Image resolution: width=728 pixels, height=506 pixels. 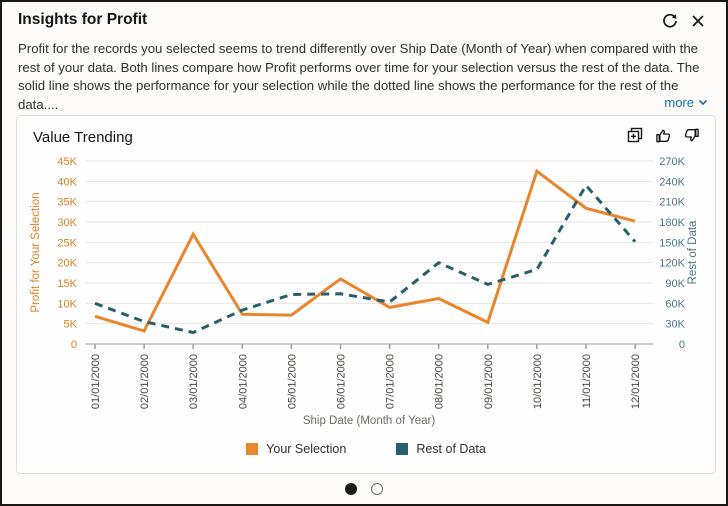 What do you see at coordinates (675, 325) in the screenshot?
I see `right-axis-tick-label: 30K` at bounding box center [675, 325].